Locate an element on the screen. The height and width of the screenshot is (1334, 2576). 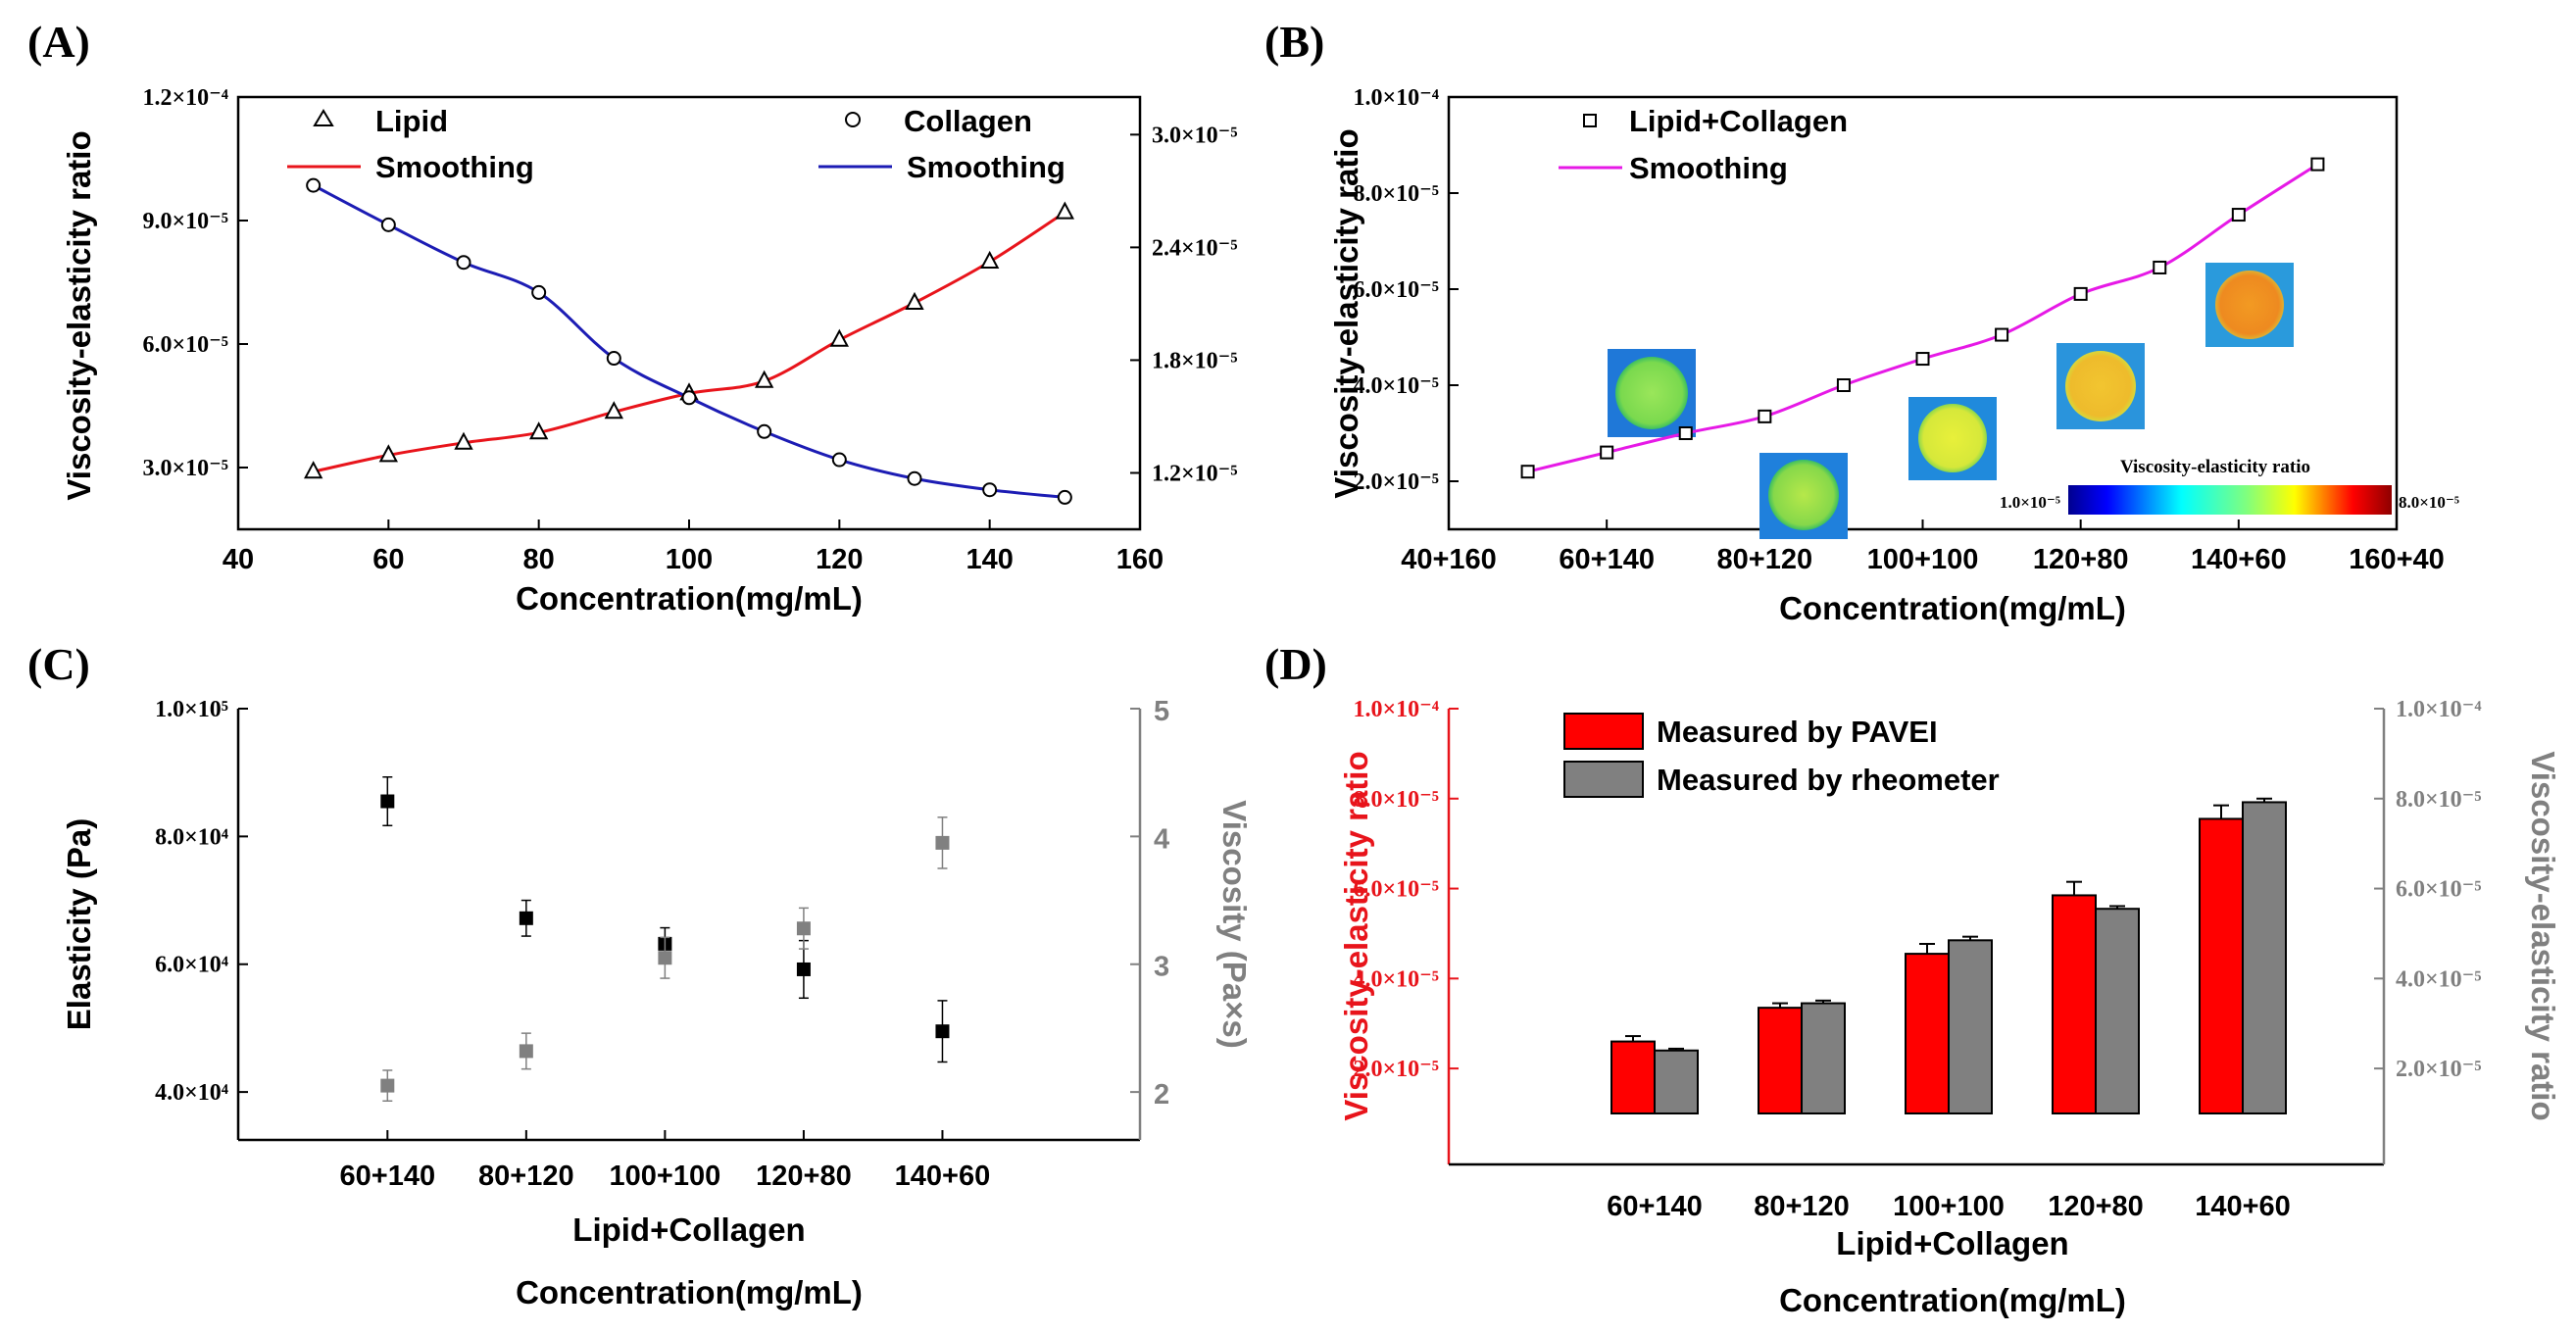
panel-c-xlabel: Lipid+Collagen is located at coordinates (688, 1229).